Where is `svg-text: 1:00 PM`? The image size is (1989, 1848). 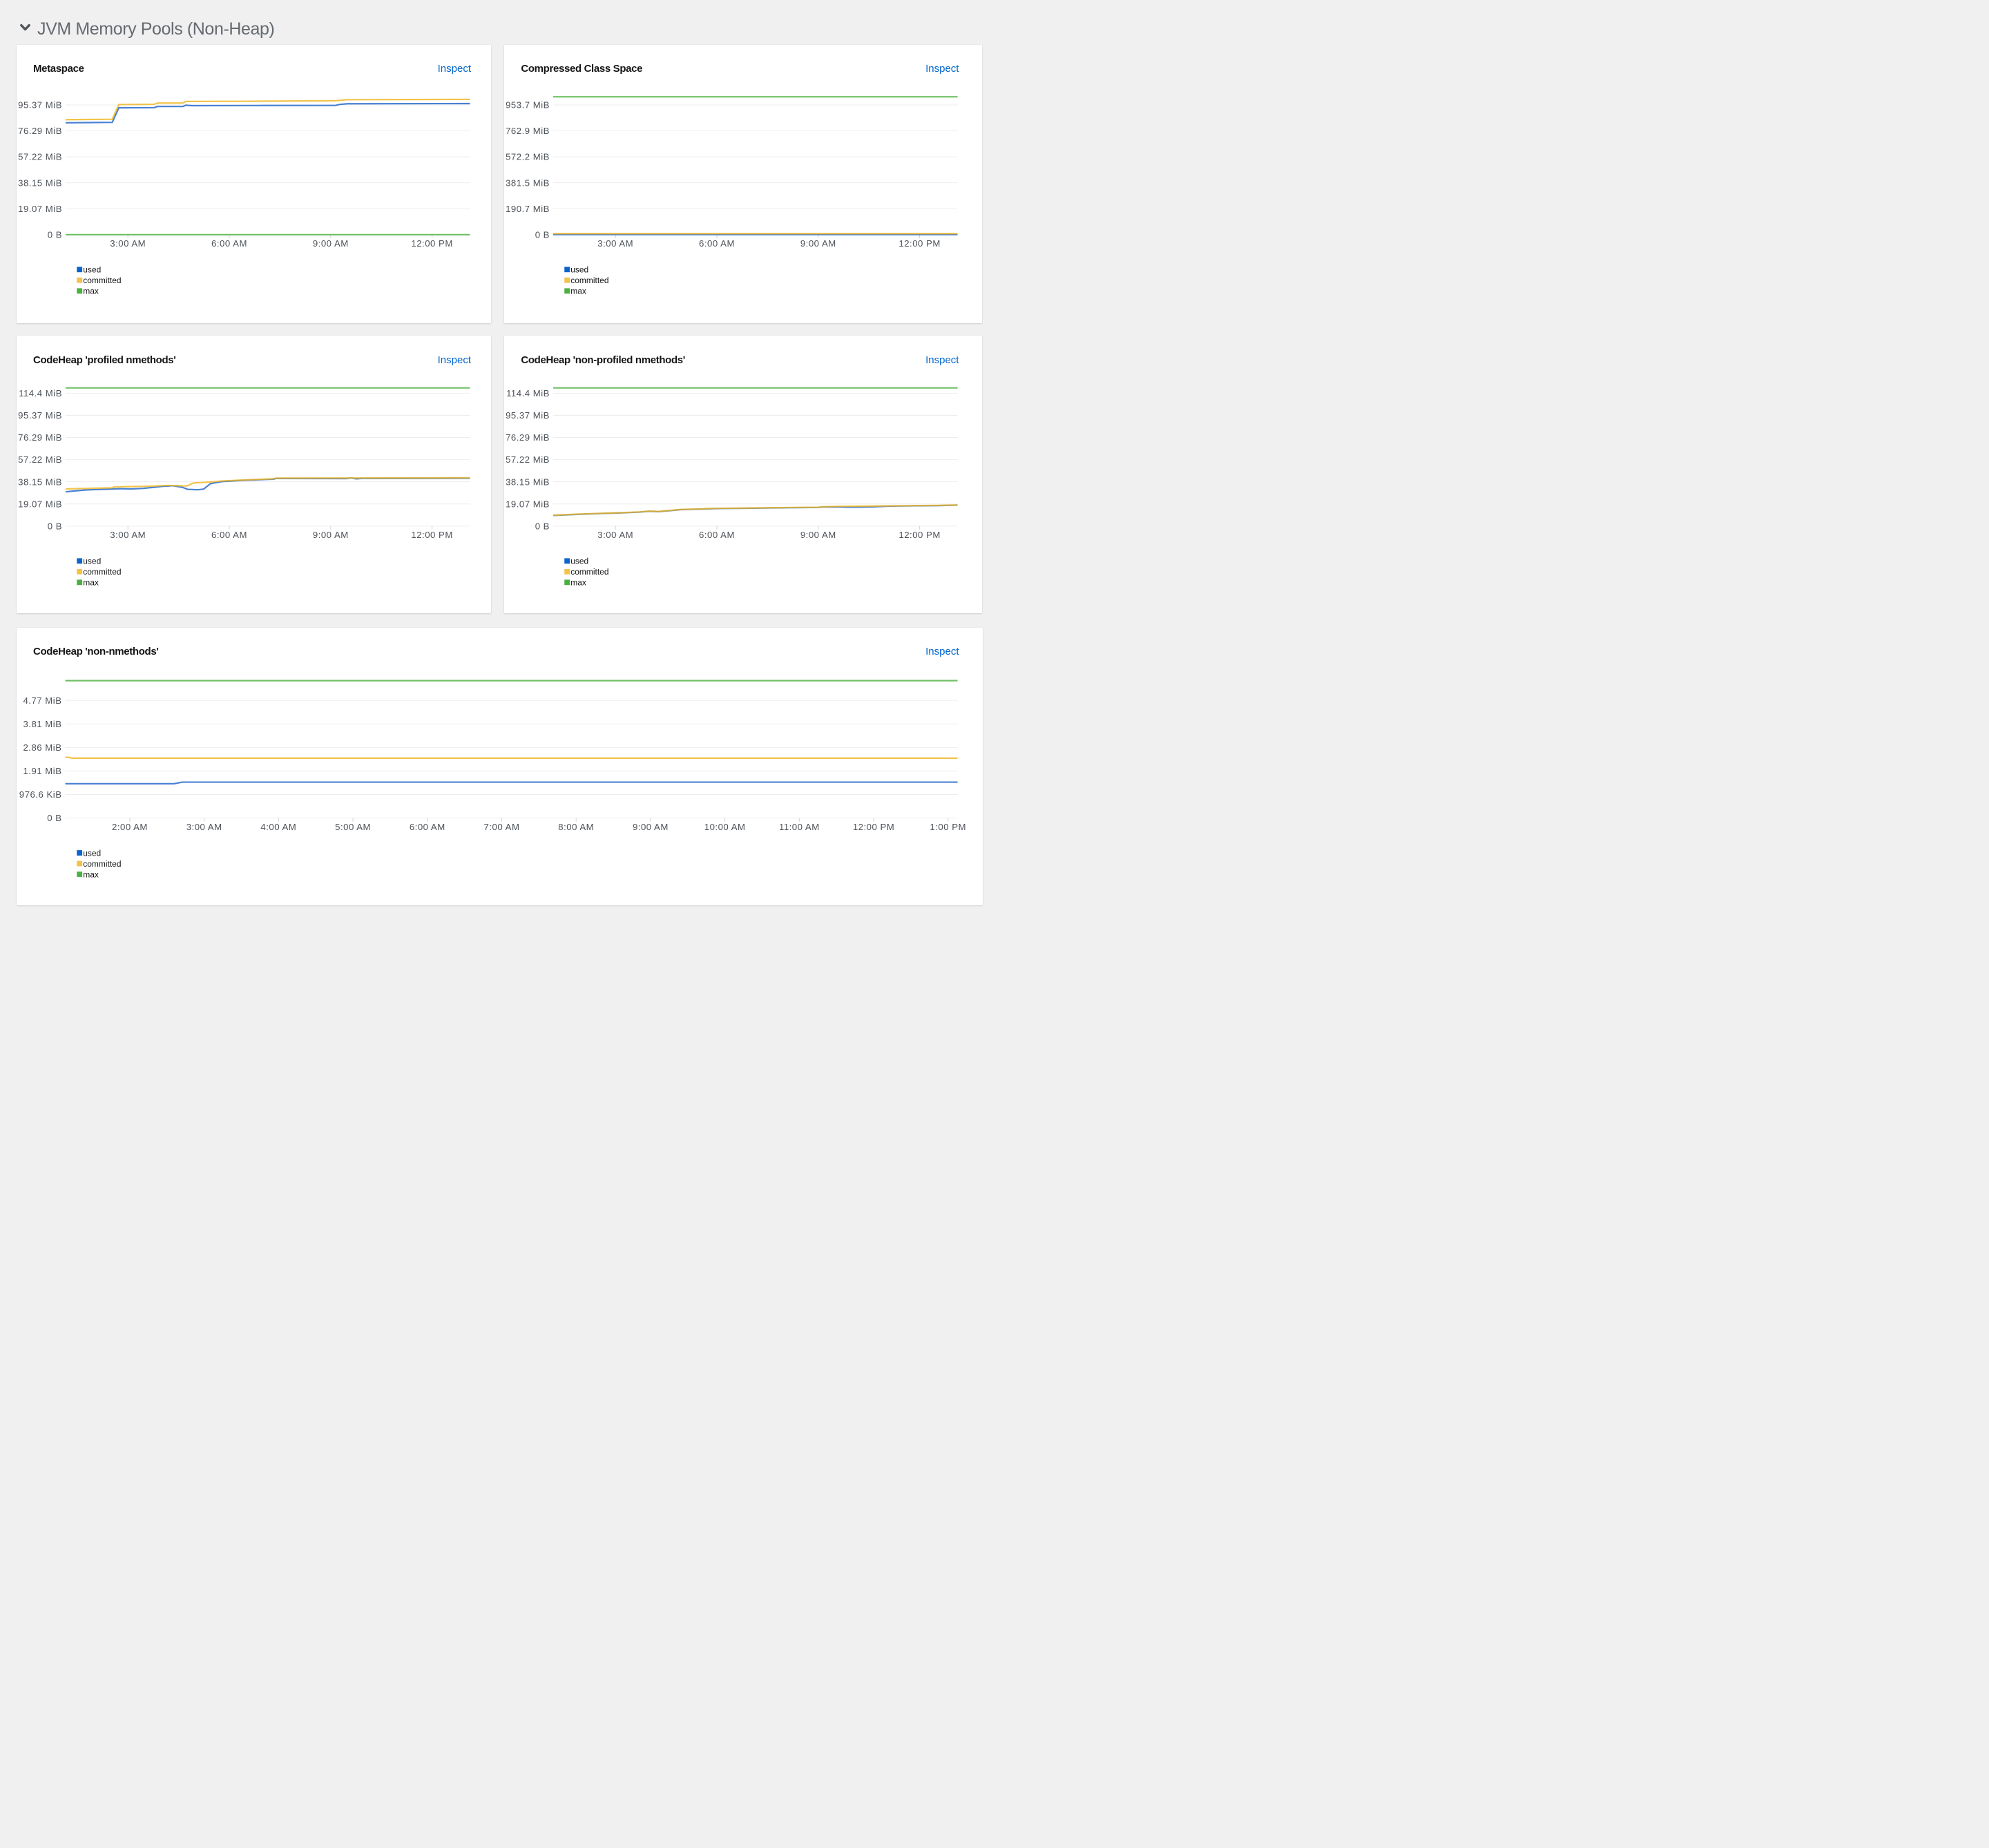
svg-text: 1:00 PM is located at coordinates (948, 826).